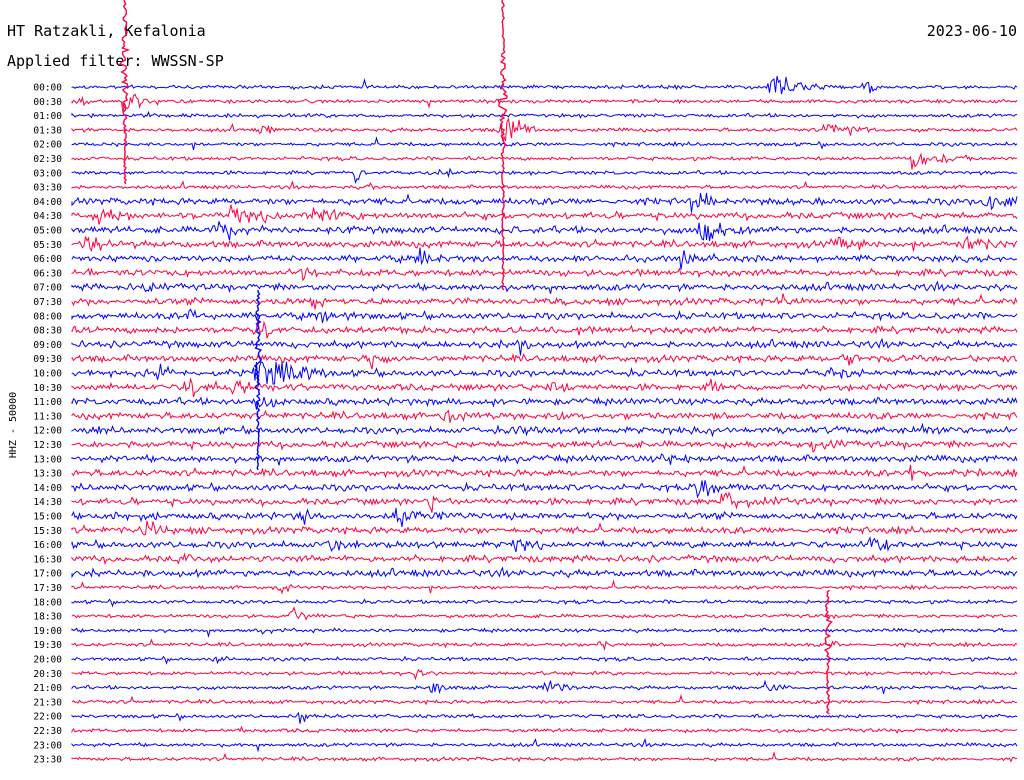  I want to click on row-time-label: 05:30, so click(47, 245).